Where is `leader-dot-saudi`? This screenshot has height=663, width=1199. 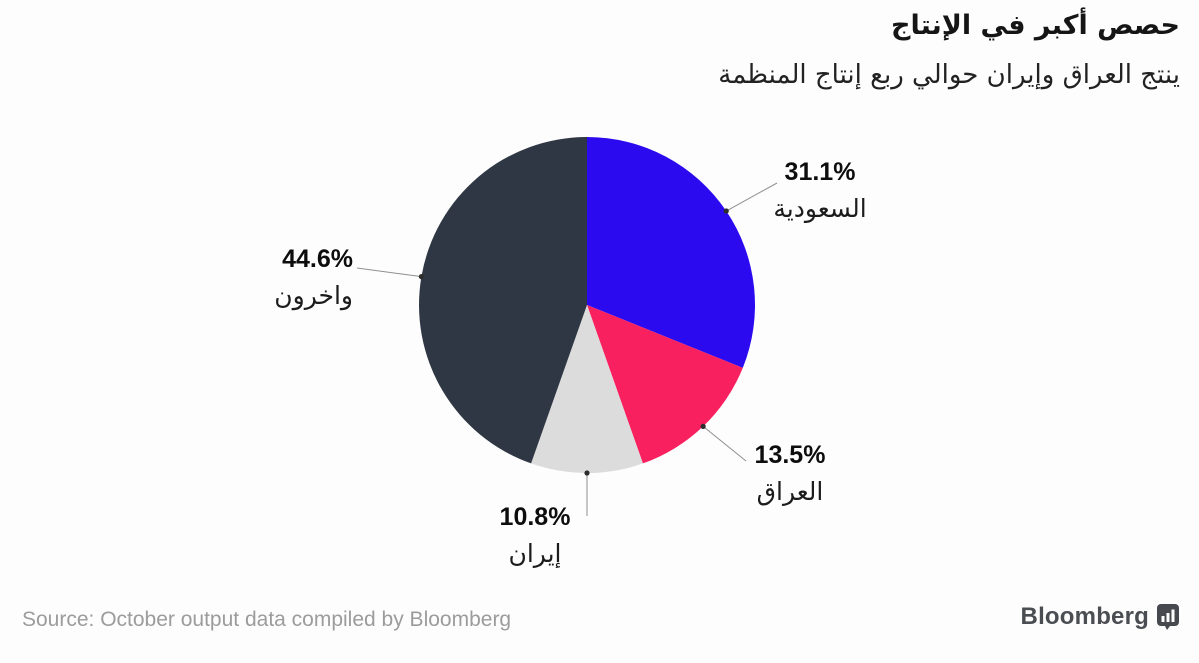 leader-dot-saudi is located at coordinates (726, 211).